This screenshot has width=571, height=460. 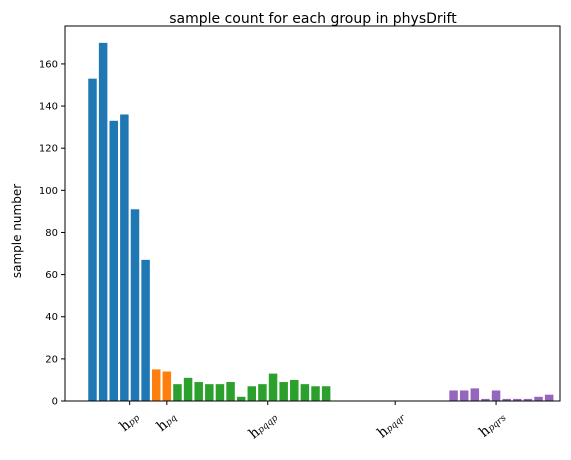 I want to click on y-ticks-group: 0 20 40 60 80 100 120 140 160, so click(x=52, y=233).